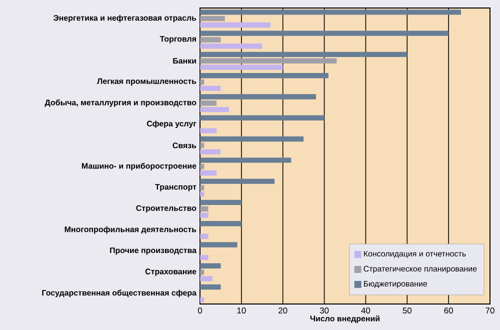  I want to click on x-tick-label: 60, so click(448, 311).